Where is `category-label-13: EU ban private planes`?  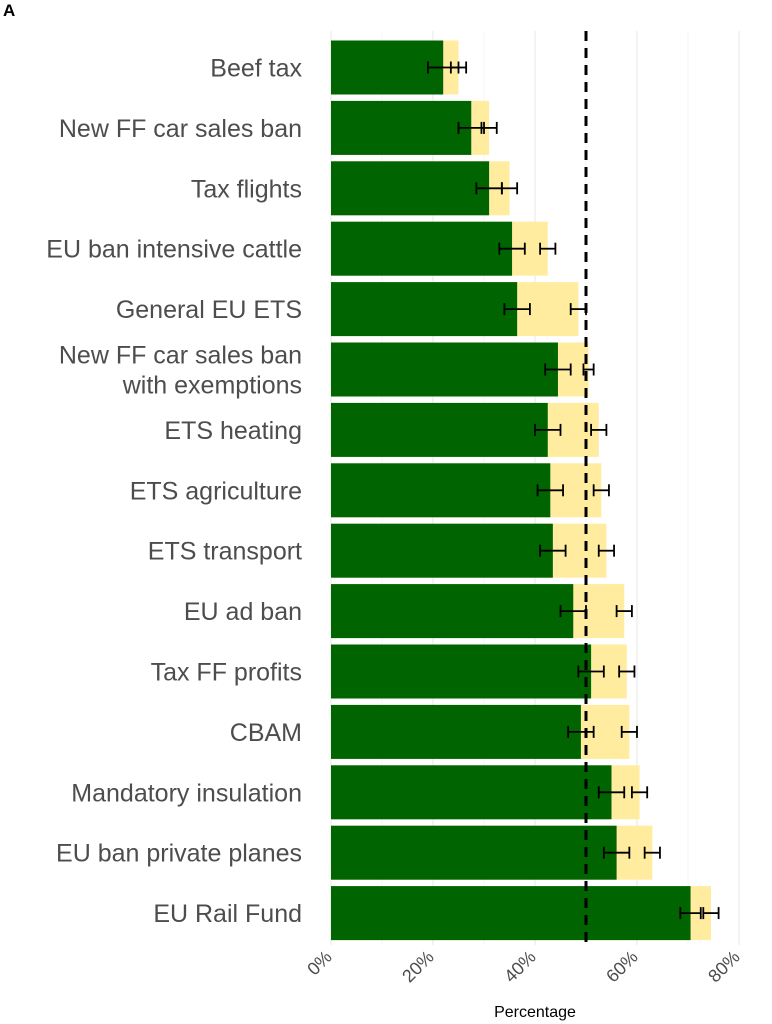
category-label-13: EU ban private planes is located at coordinates (179, 854).